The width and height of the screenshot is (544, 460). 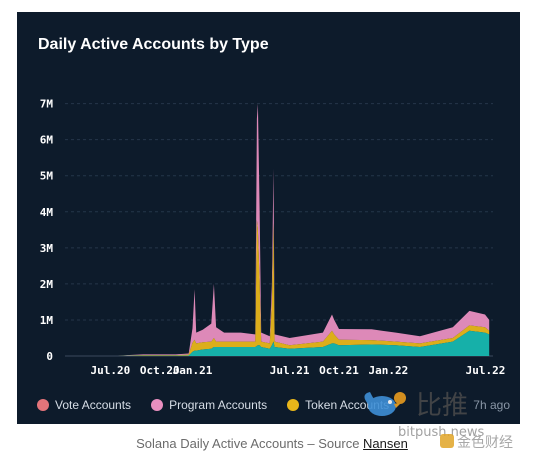 I want to click on y-tick-label: 6M, so click(x=47, y=140).